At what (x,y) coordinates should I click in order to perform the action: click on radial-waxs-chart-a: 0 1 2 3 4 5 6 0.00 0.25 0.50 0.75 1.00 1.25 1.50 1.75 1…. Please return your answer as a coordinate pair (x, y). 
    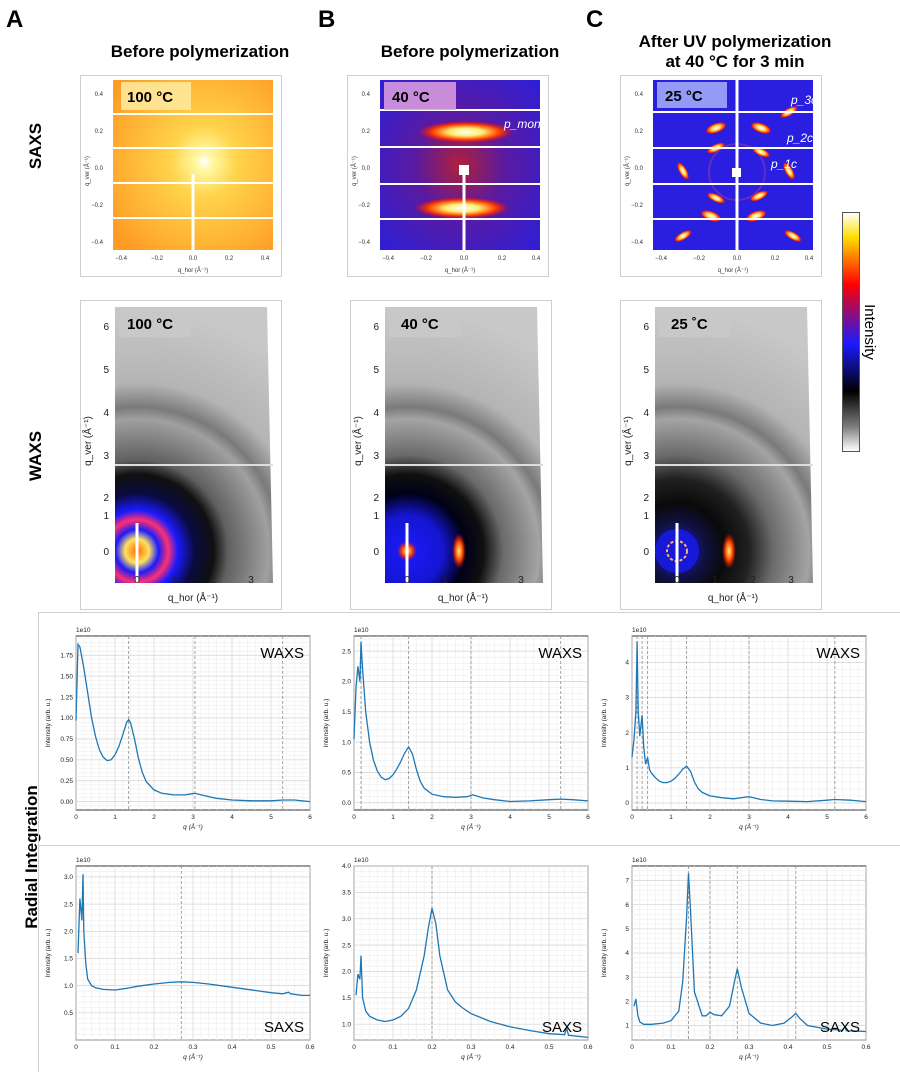
    Looking at the image, I should click on (178, 729).